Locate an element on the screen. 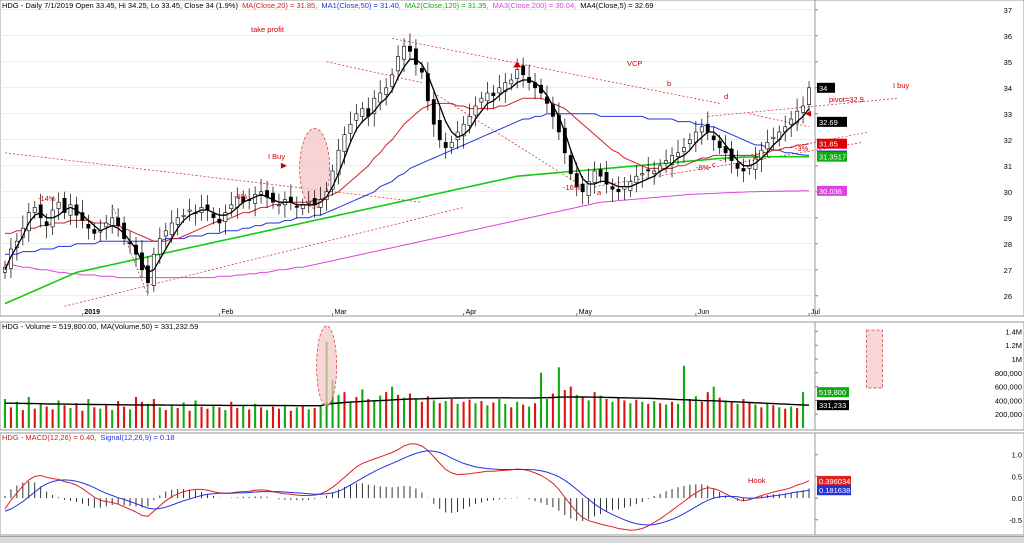 The height and width of the screenshot is (543, 1024). price-tick-label: 35 is located at coordinates (1008, 62).